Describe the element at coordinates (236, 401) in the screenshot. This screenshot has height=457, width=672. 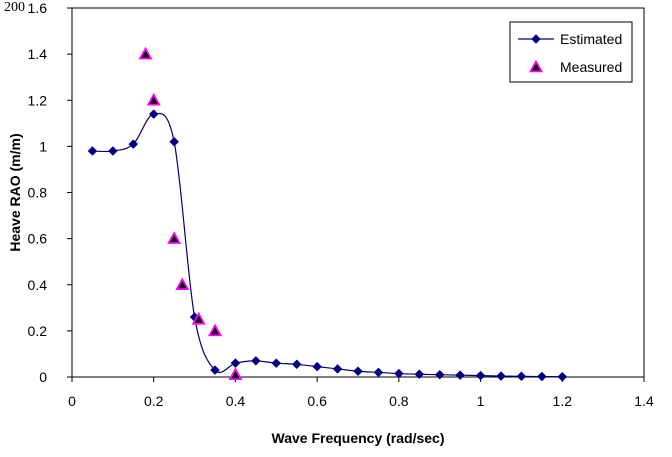
I see `x-tick-label: 0.4` at that location.